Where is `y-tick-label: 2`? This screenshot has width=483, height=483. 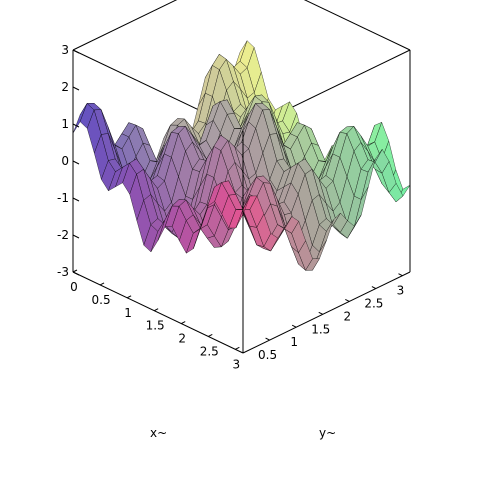 y-tick-label: 2 is located at coordinates (347, 316).